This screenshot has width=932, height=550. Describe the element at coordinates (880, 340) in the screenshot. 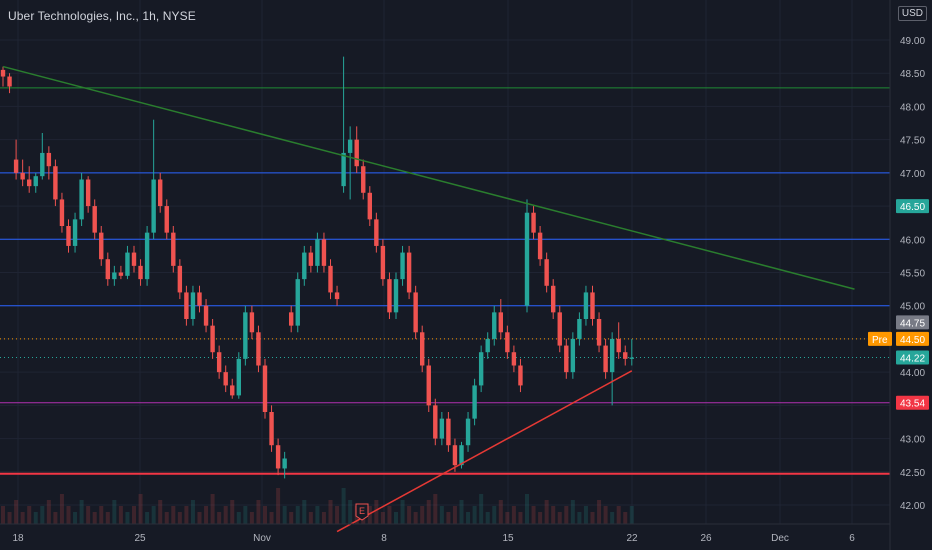

I see `pre-tag-label: Pre` at that location.